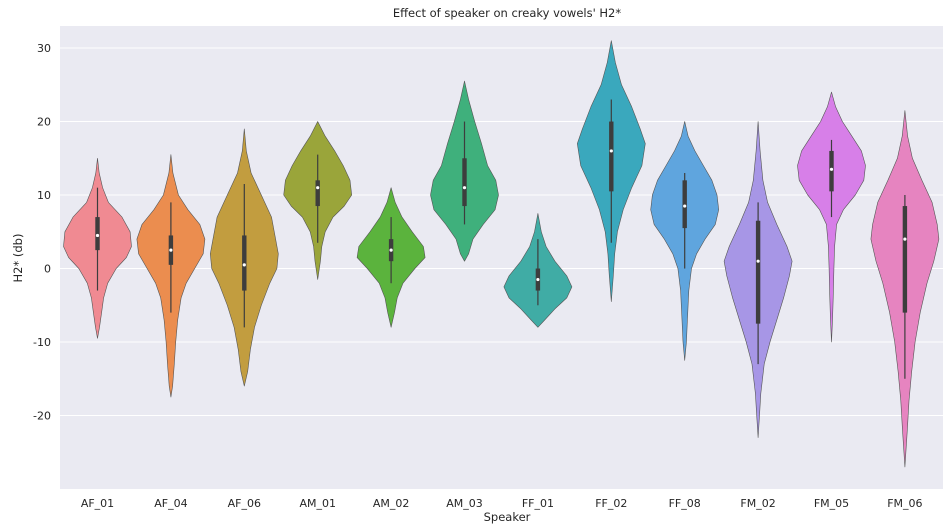  Describe the element at coordinates (42, 232) in the screenshot. I see `y-axis: -20 -10 0 10 20 30` at that location.